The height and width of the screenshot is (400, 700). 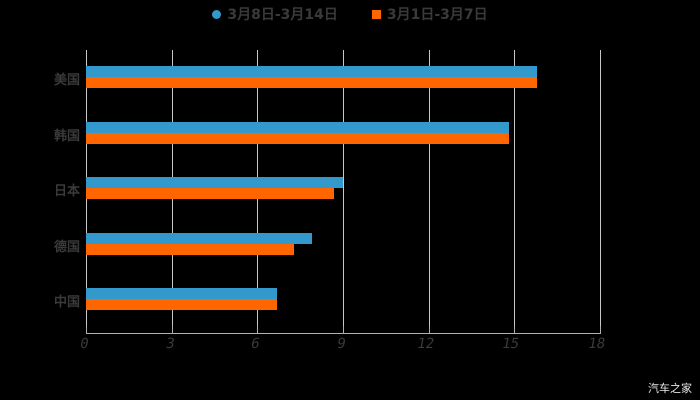 What do you see at coordinates (282, 15) in the screenshot?
I see `legend-label: 3月8日-3月14日` at bounding box center [282, 15].